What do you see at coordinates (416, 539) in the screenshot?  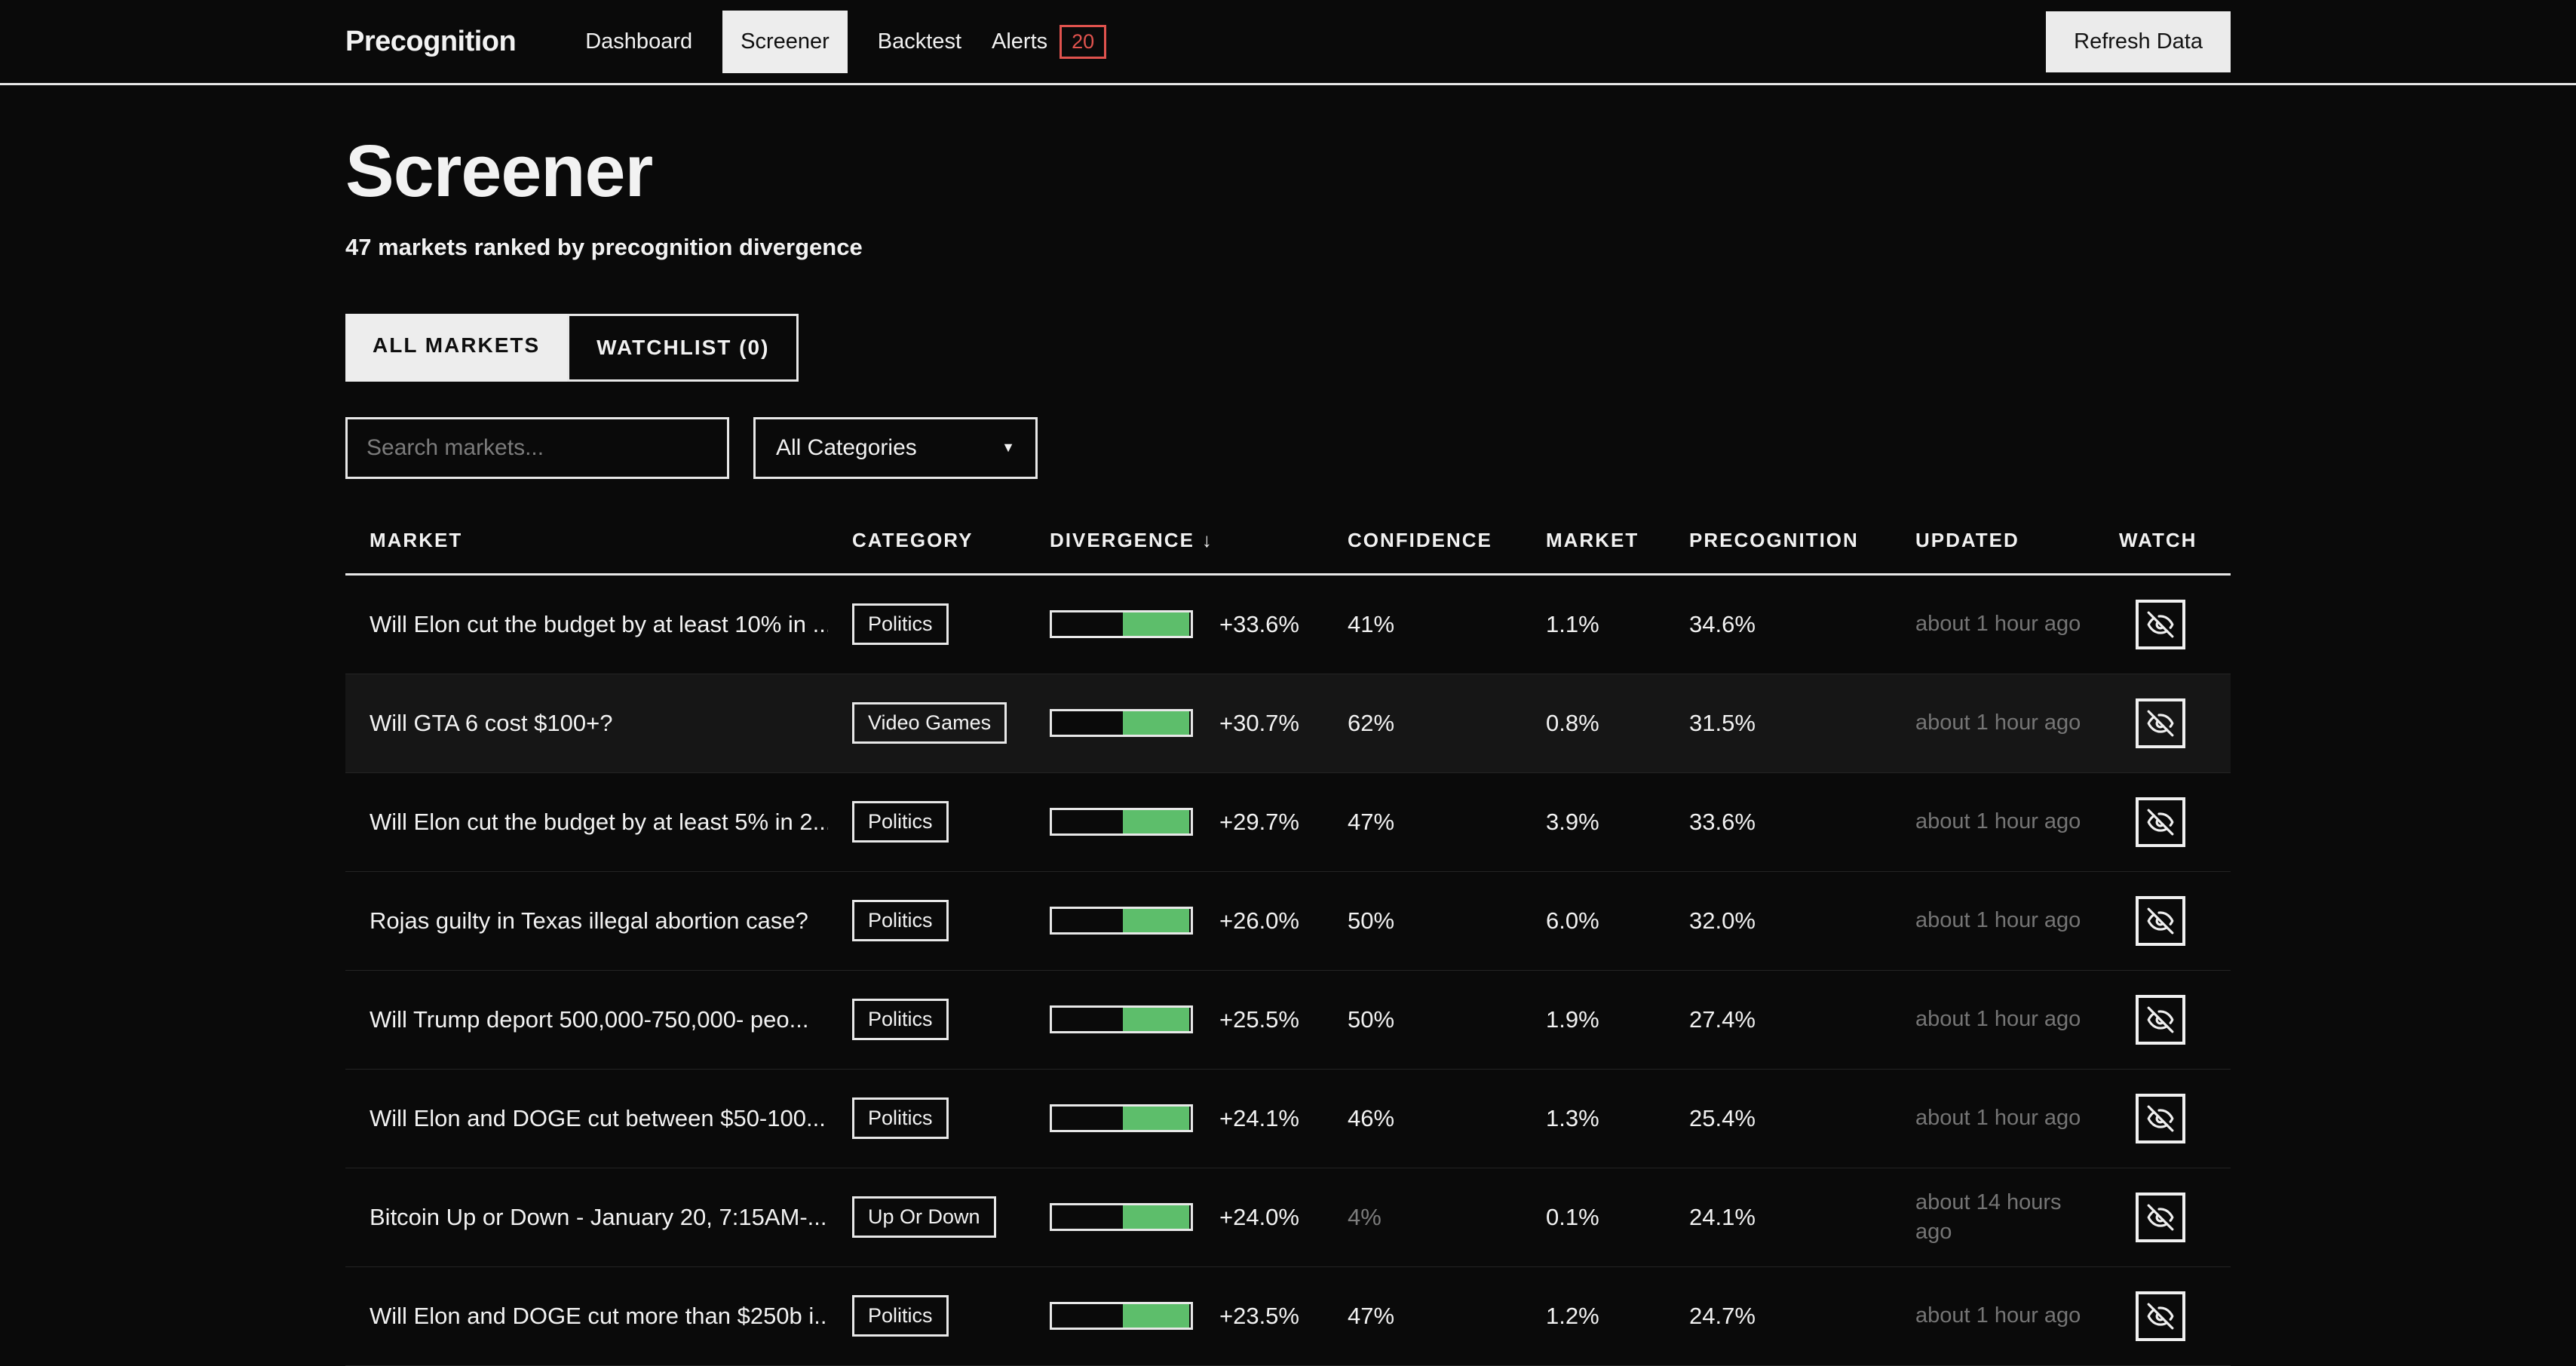 I see `column-header-market: MARKET` at bounding box center [416, 539].